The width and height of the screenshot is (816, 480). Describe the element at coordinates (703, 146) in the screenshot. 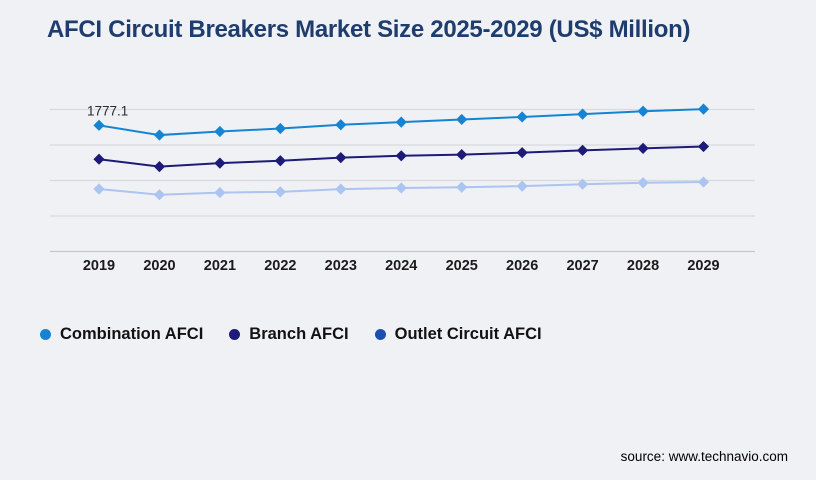

I see `data-point-branch-afci-2029` at that location.